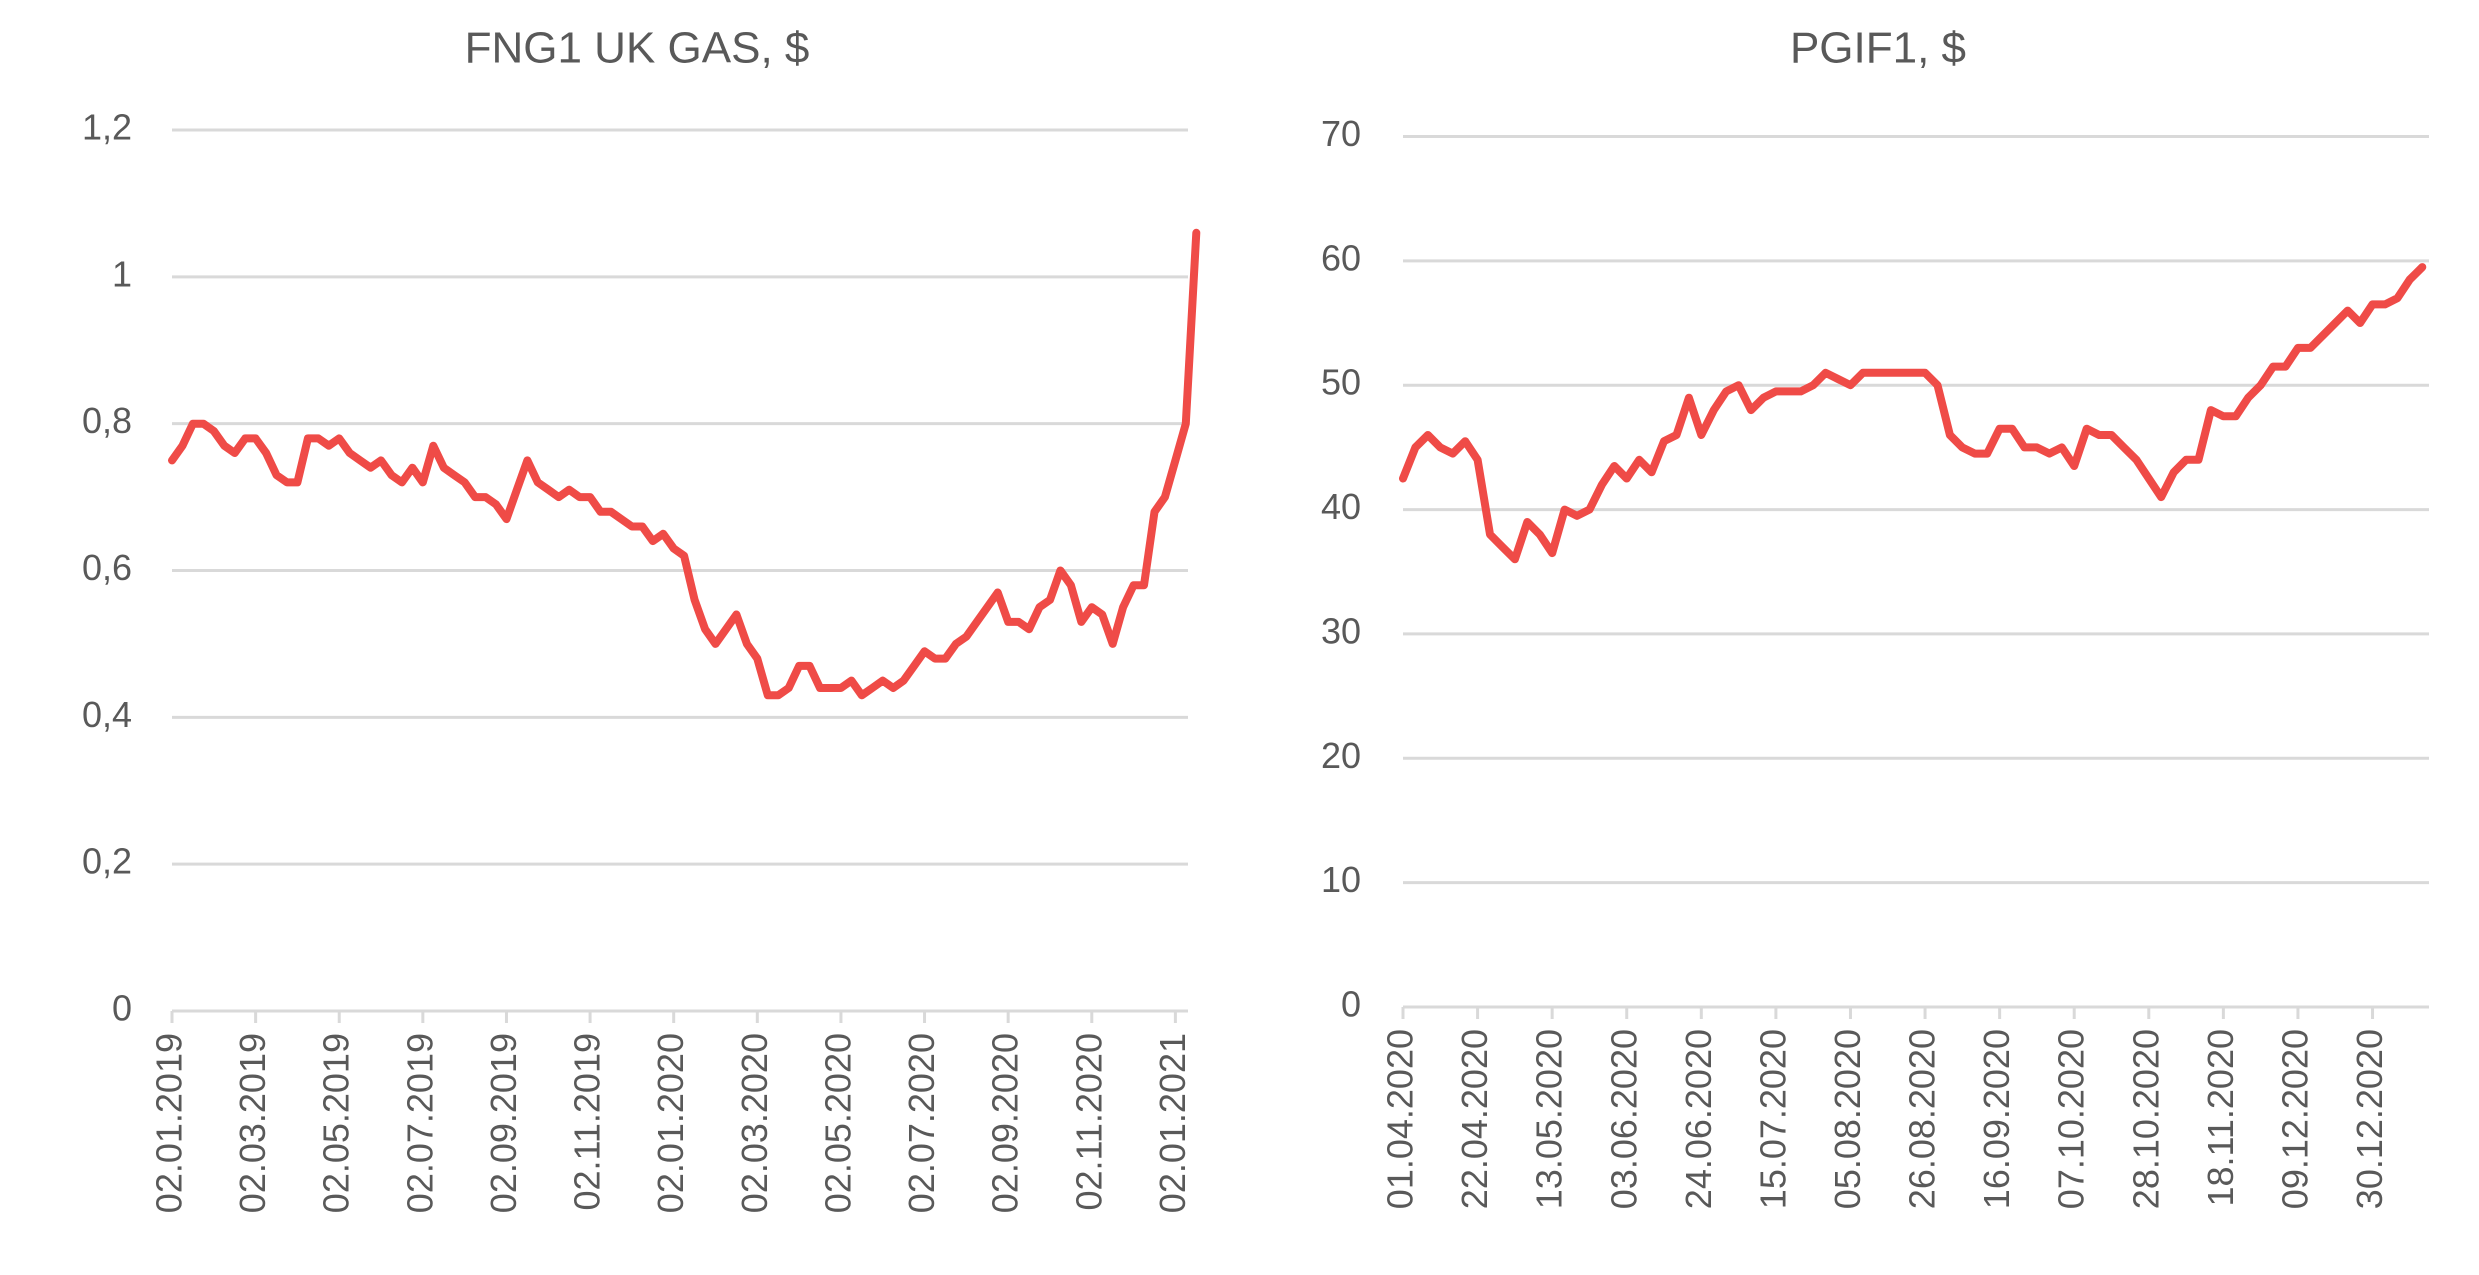 The image size is (2479, 1275). I want to click on x-tick-label: 02.03.2019, so click(252, 1123).